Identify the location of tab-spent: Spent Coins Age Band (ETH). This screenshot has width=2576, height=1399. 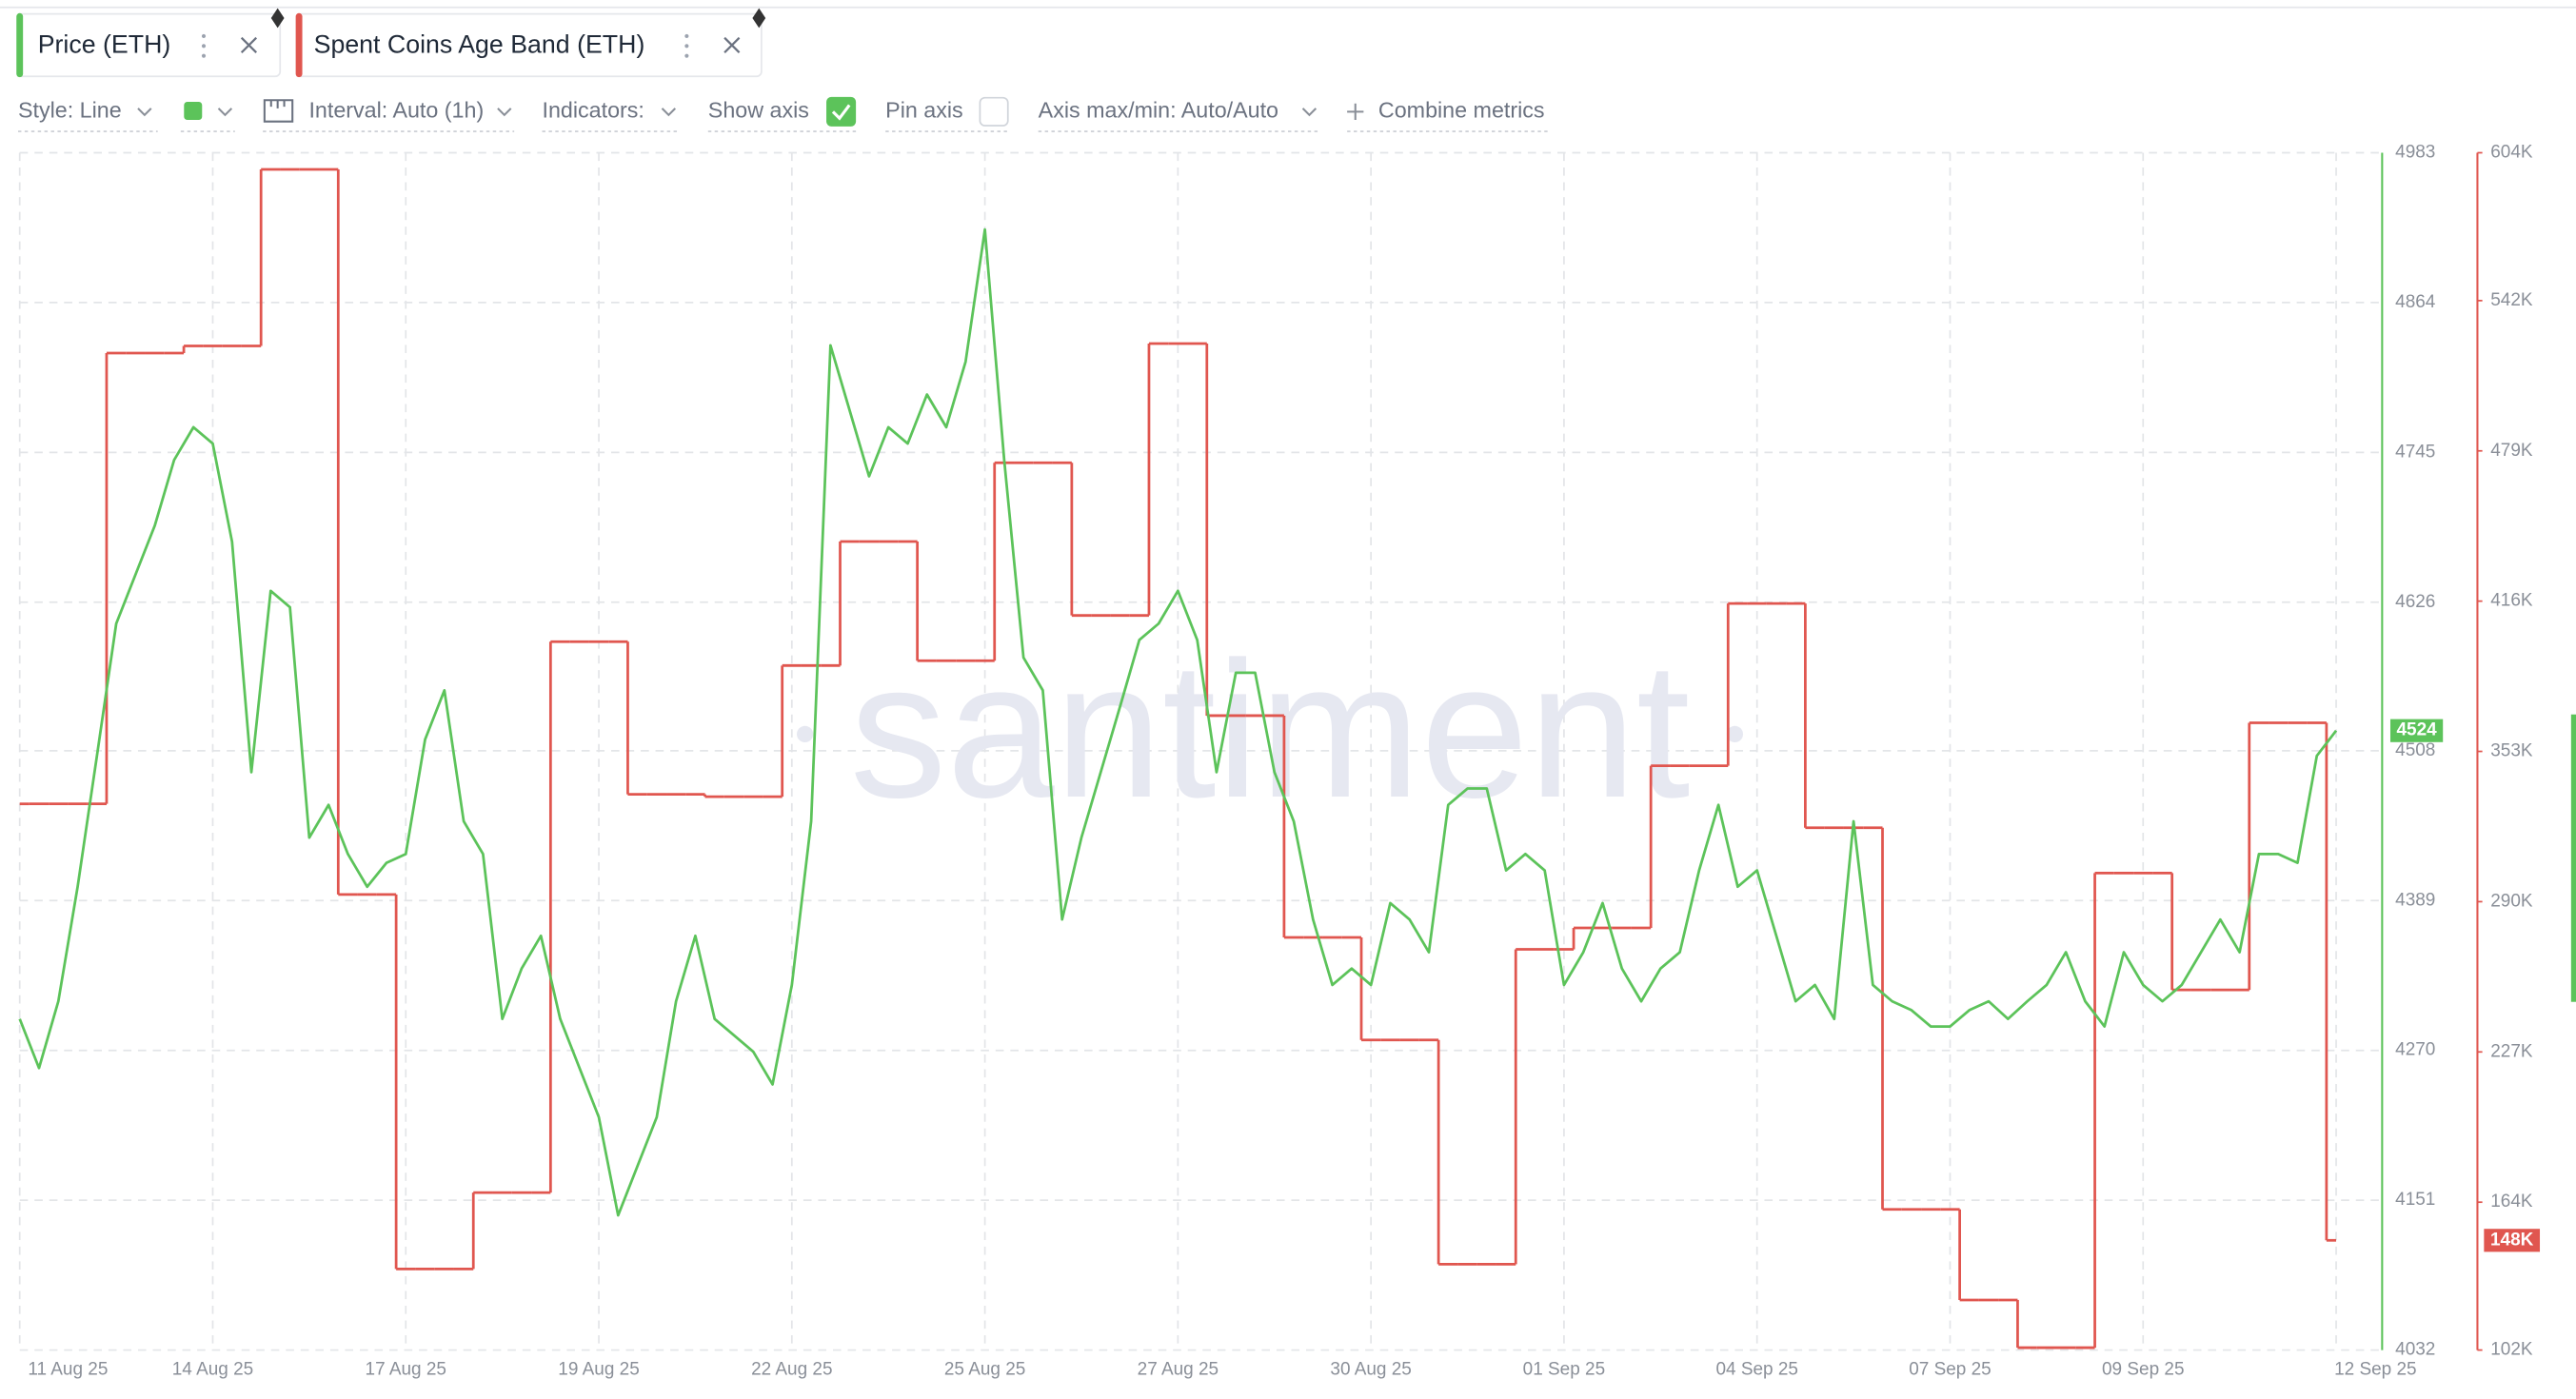
(529, 45).